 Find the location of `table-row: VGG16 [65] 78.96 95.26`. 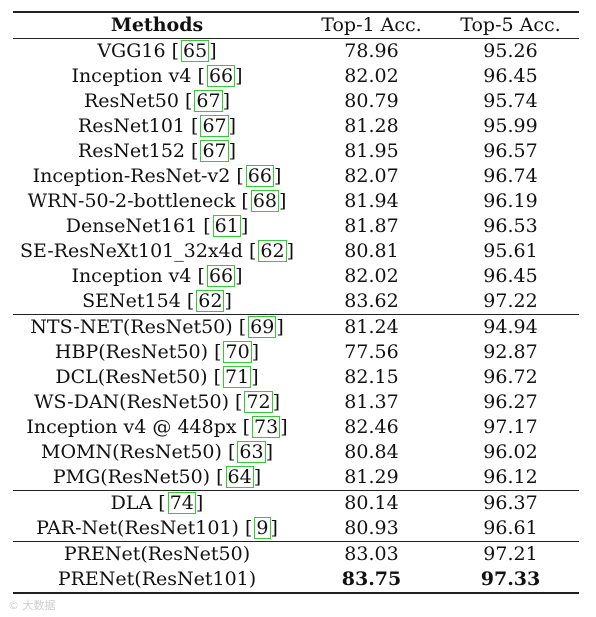

table-row: VGG16 [65] 78.96 95.26 is located at coordinates (296, 52).